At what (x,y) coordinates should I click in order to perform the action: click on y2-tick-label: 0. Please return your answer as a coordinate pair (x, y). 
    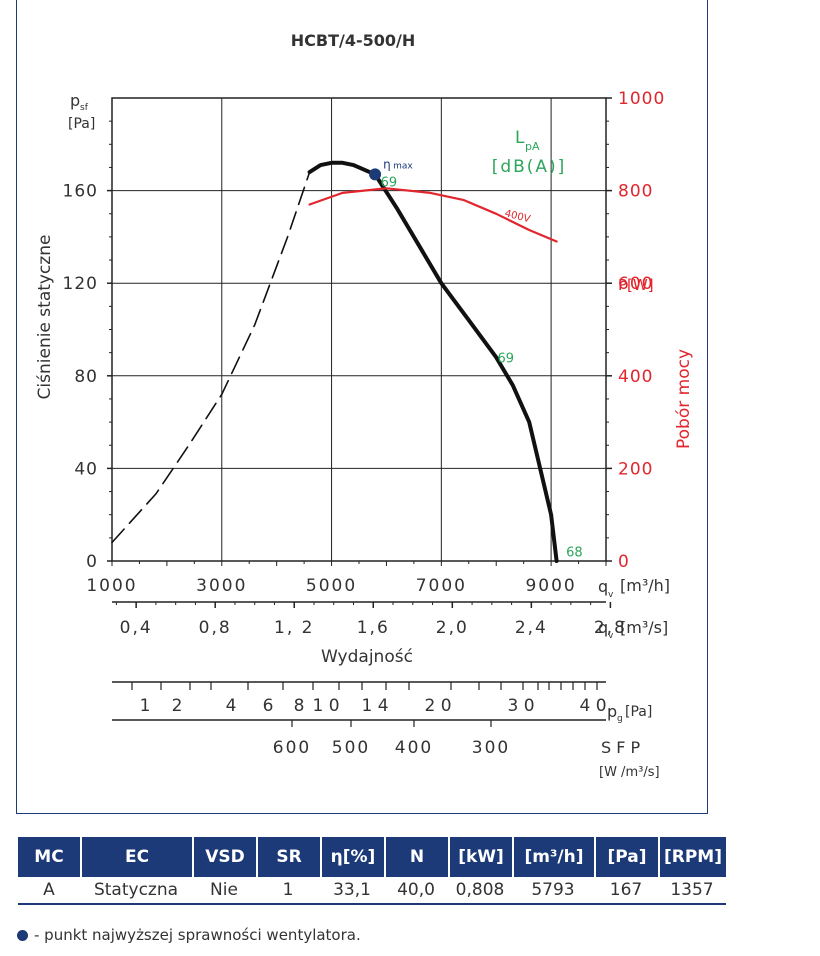
    Looking at the image, I should click on (624, 562).